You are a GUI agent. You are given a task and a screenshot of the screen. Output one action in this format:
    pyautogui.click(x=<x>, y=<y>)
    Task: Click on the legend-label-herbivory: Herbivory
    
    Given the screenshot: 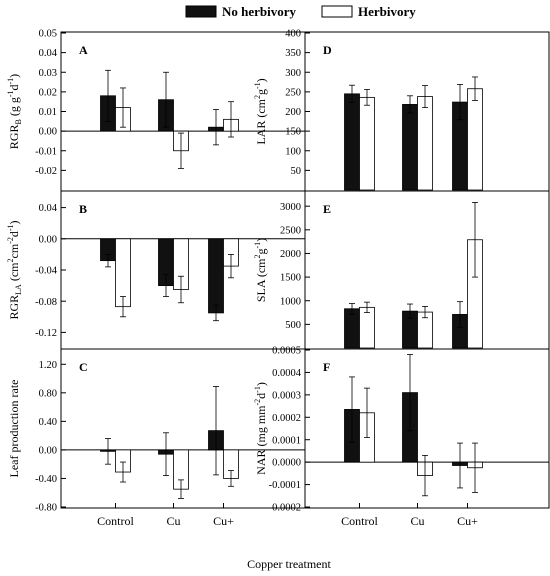 What is the action you would take?
    pyautogui.click(x=387, y=11)
    